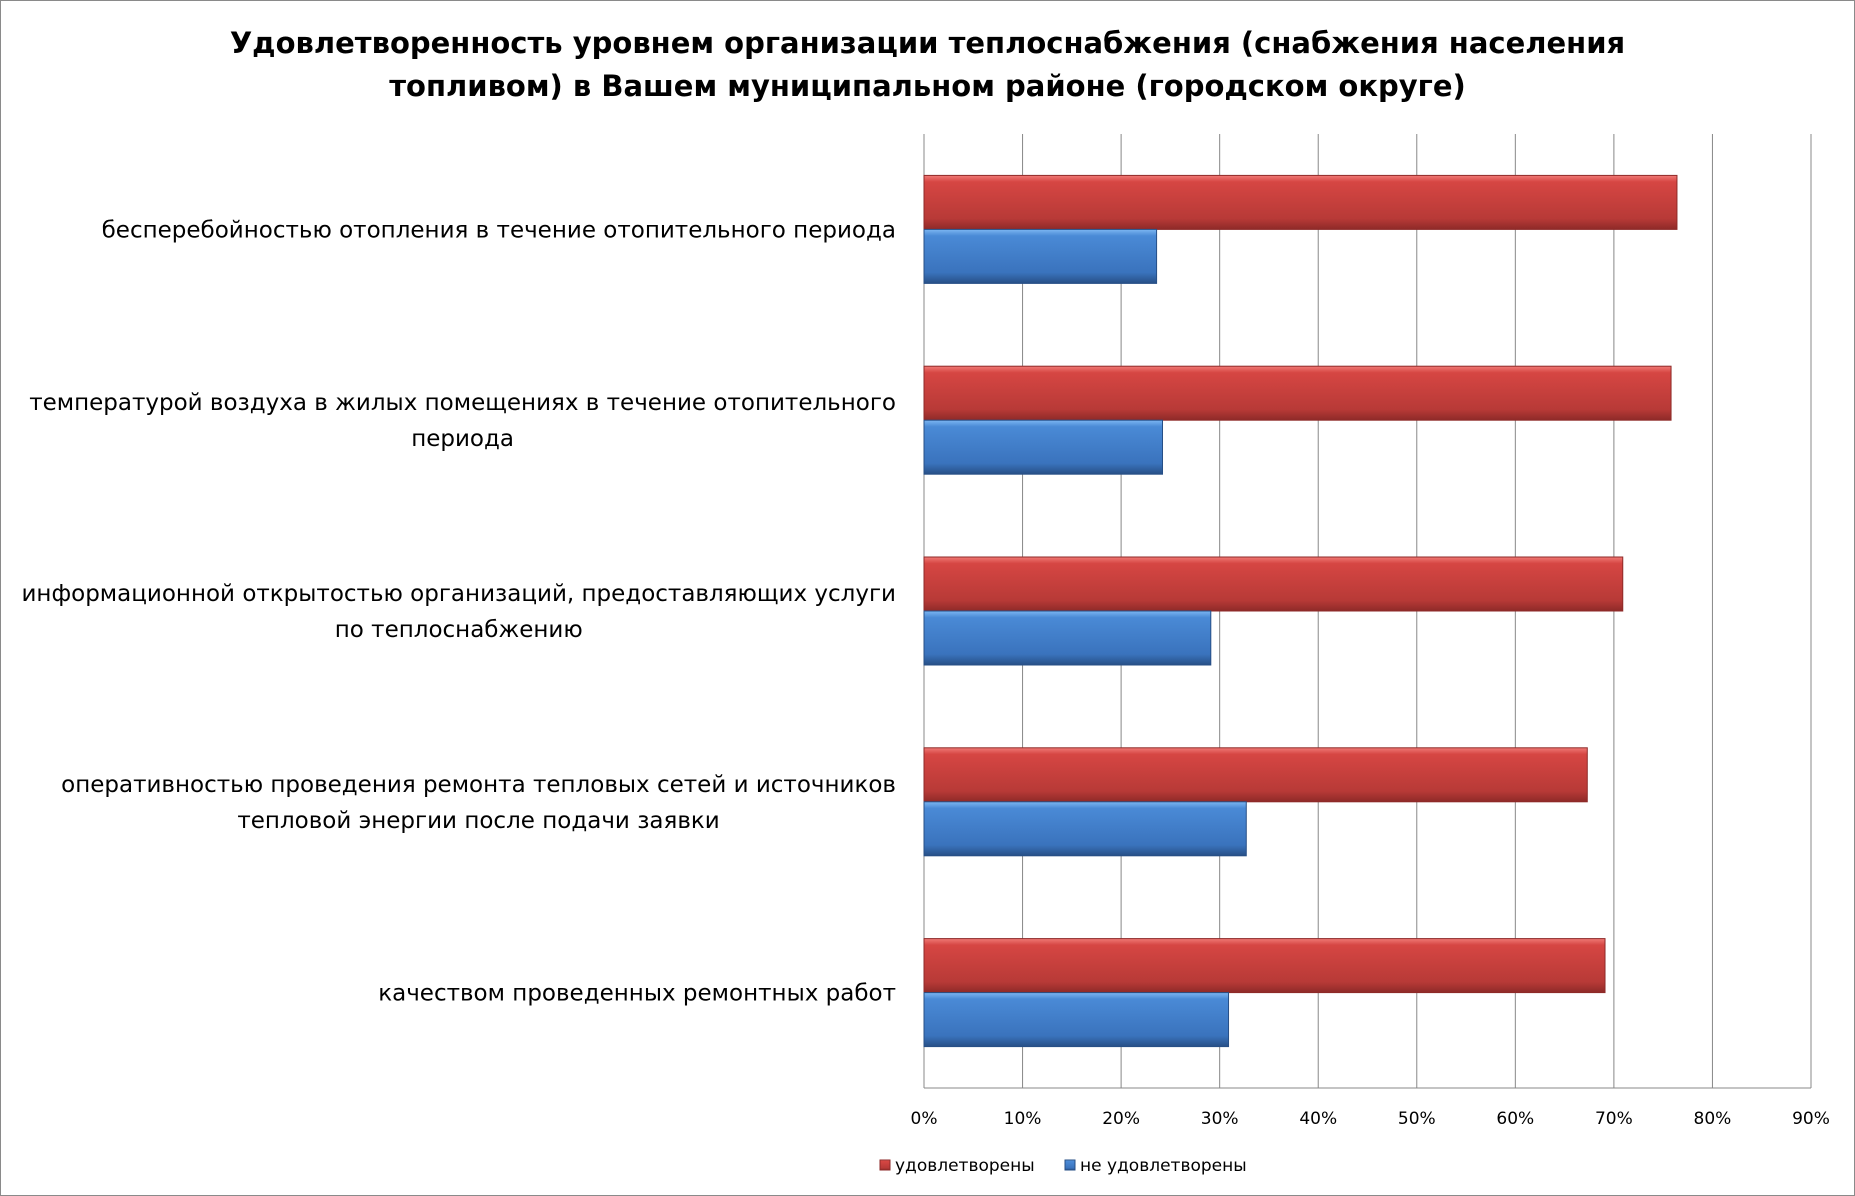  Describe the element at coordinates (1163, 1166) in the screenshot. I see `legend-label: не удовлетворены` at that location.